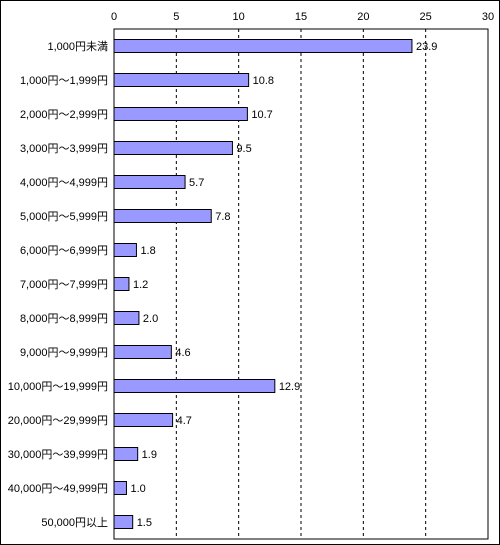 The height and width of the screenshot is (545, 500). Describe the element at coordinates (137, 489) in the screenshot. I see `data-label: 1.0` at that location.